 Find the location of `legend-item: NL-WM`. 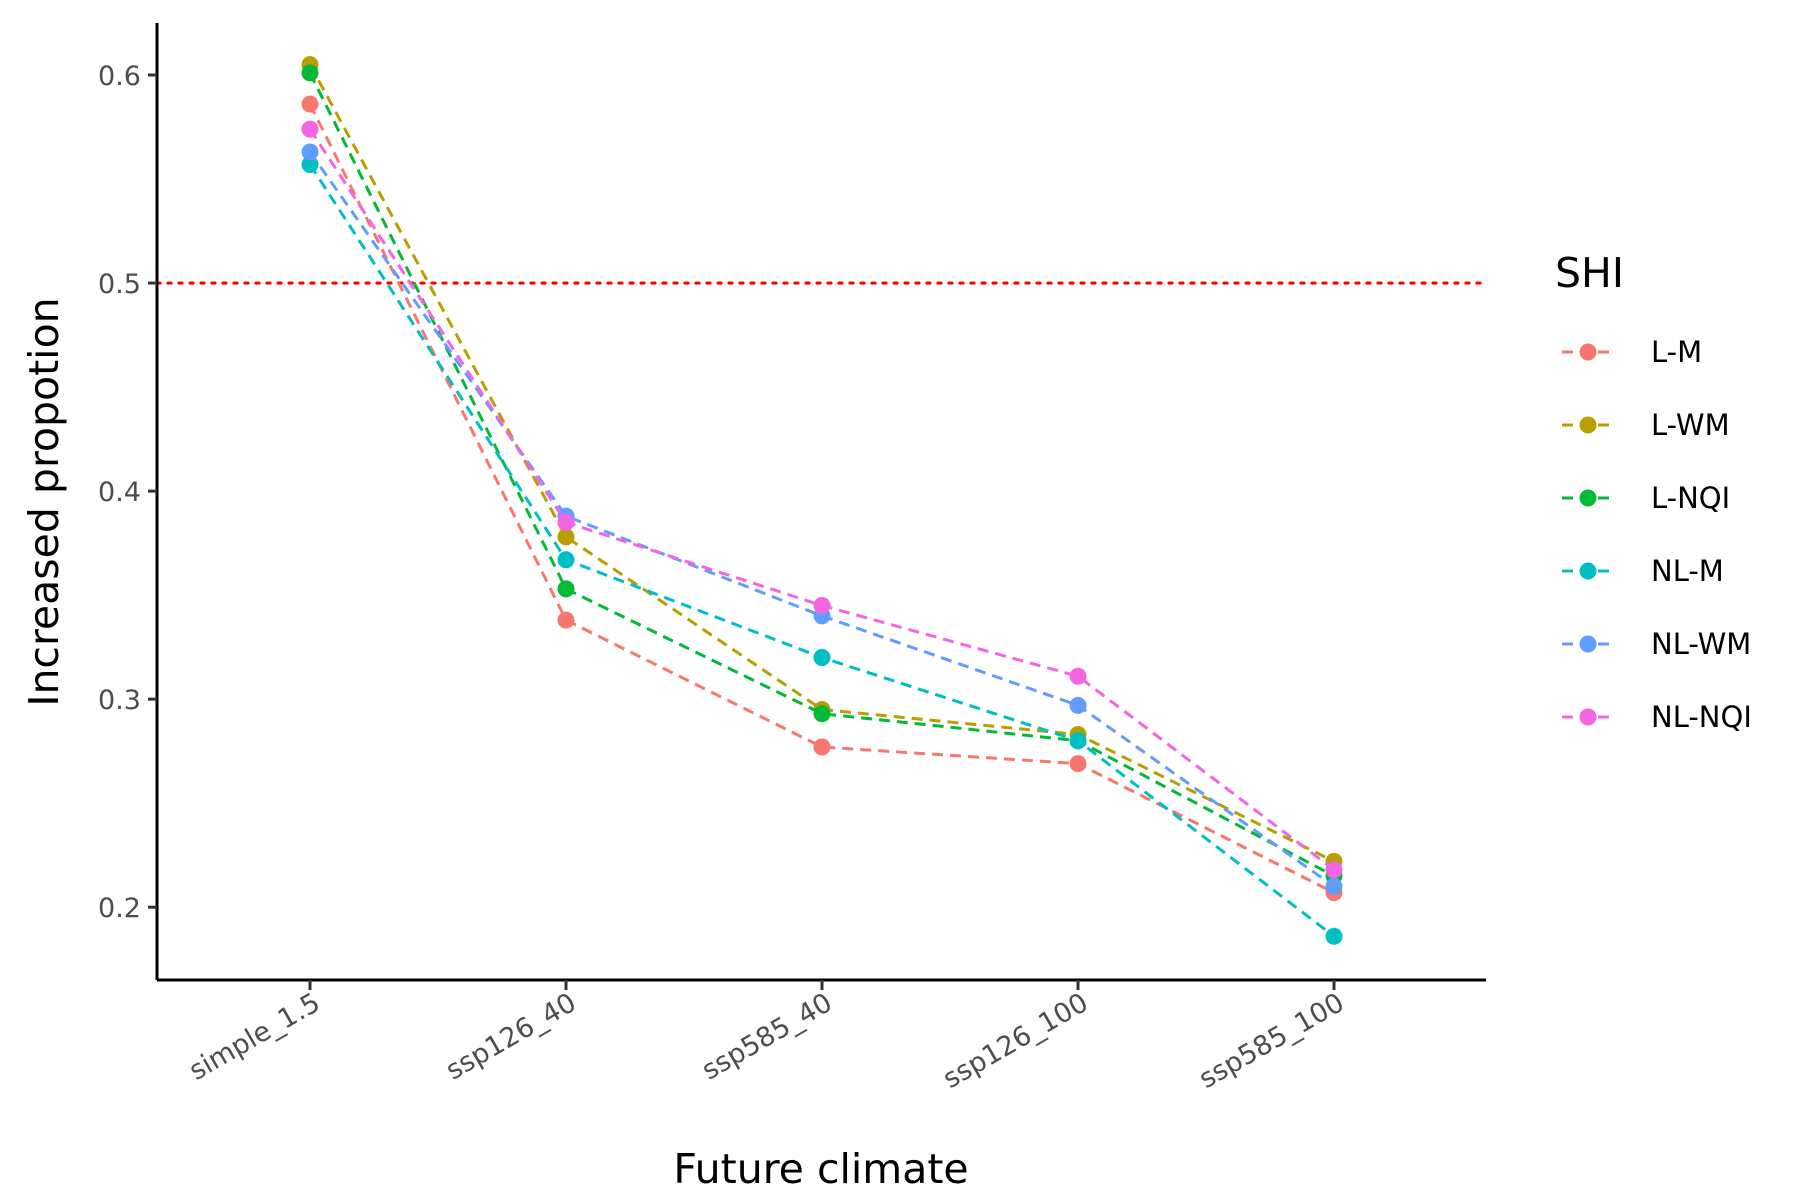

legend-item: NL-WM is located at coordinates (1656, 644).